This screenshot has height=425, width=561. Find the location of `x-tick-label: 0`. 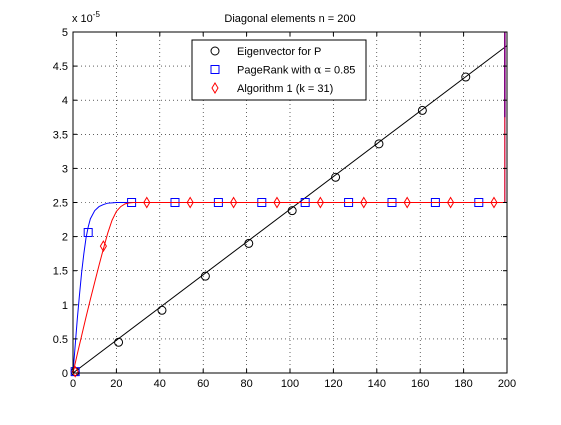

x-tick-label: 0 is located at coordinates (73, 384).